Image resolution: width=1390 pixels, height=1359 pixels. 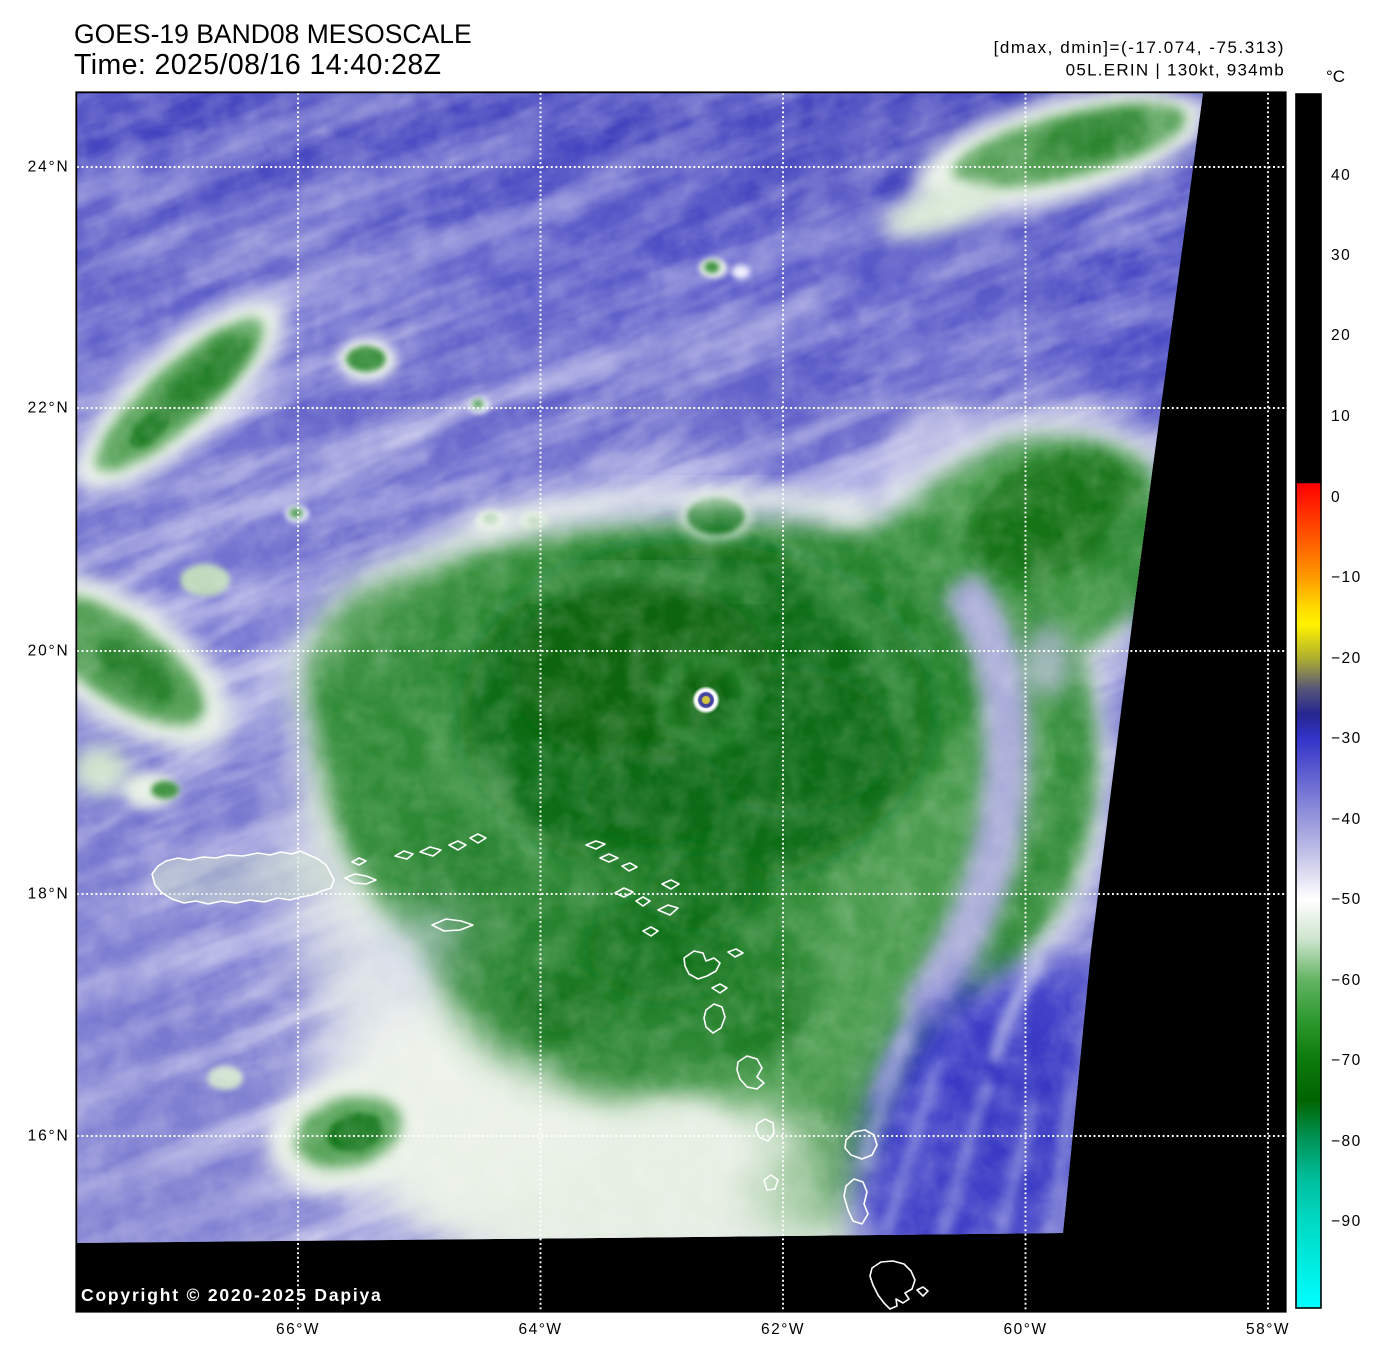 I want to click on svg-text: 10, so click(x=1341, y=416).